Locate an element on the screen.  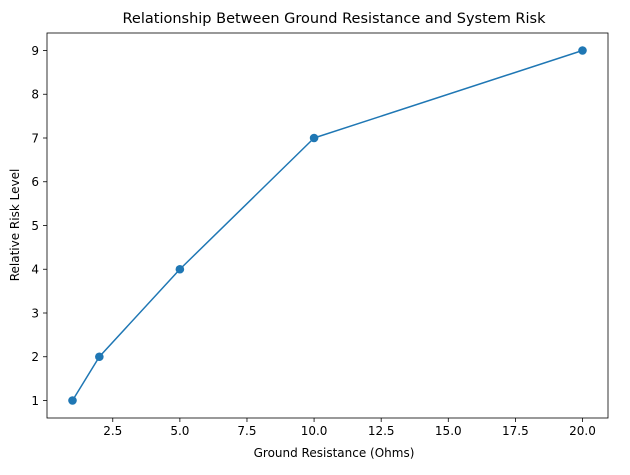
y-tick-label: 1 is located at coordinates (35, 401).